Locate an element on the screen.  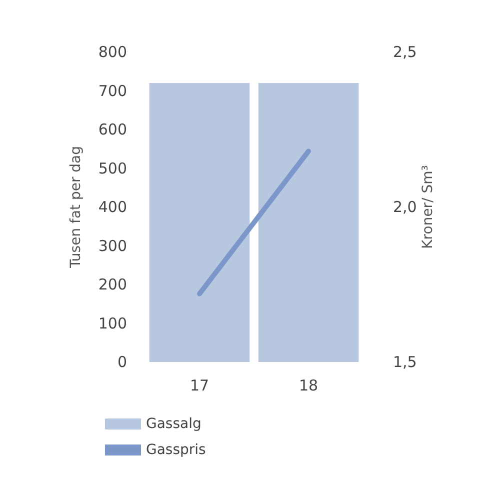
y-tick-label: 200 is located at coordinates (112, 285).